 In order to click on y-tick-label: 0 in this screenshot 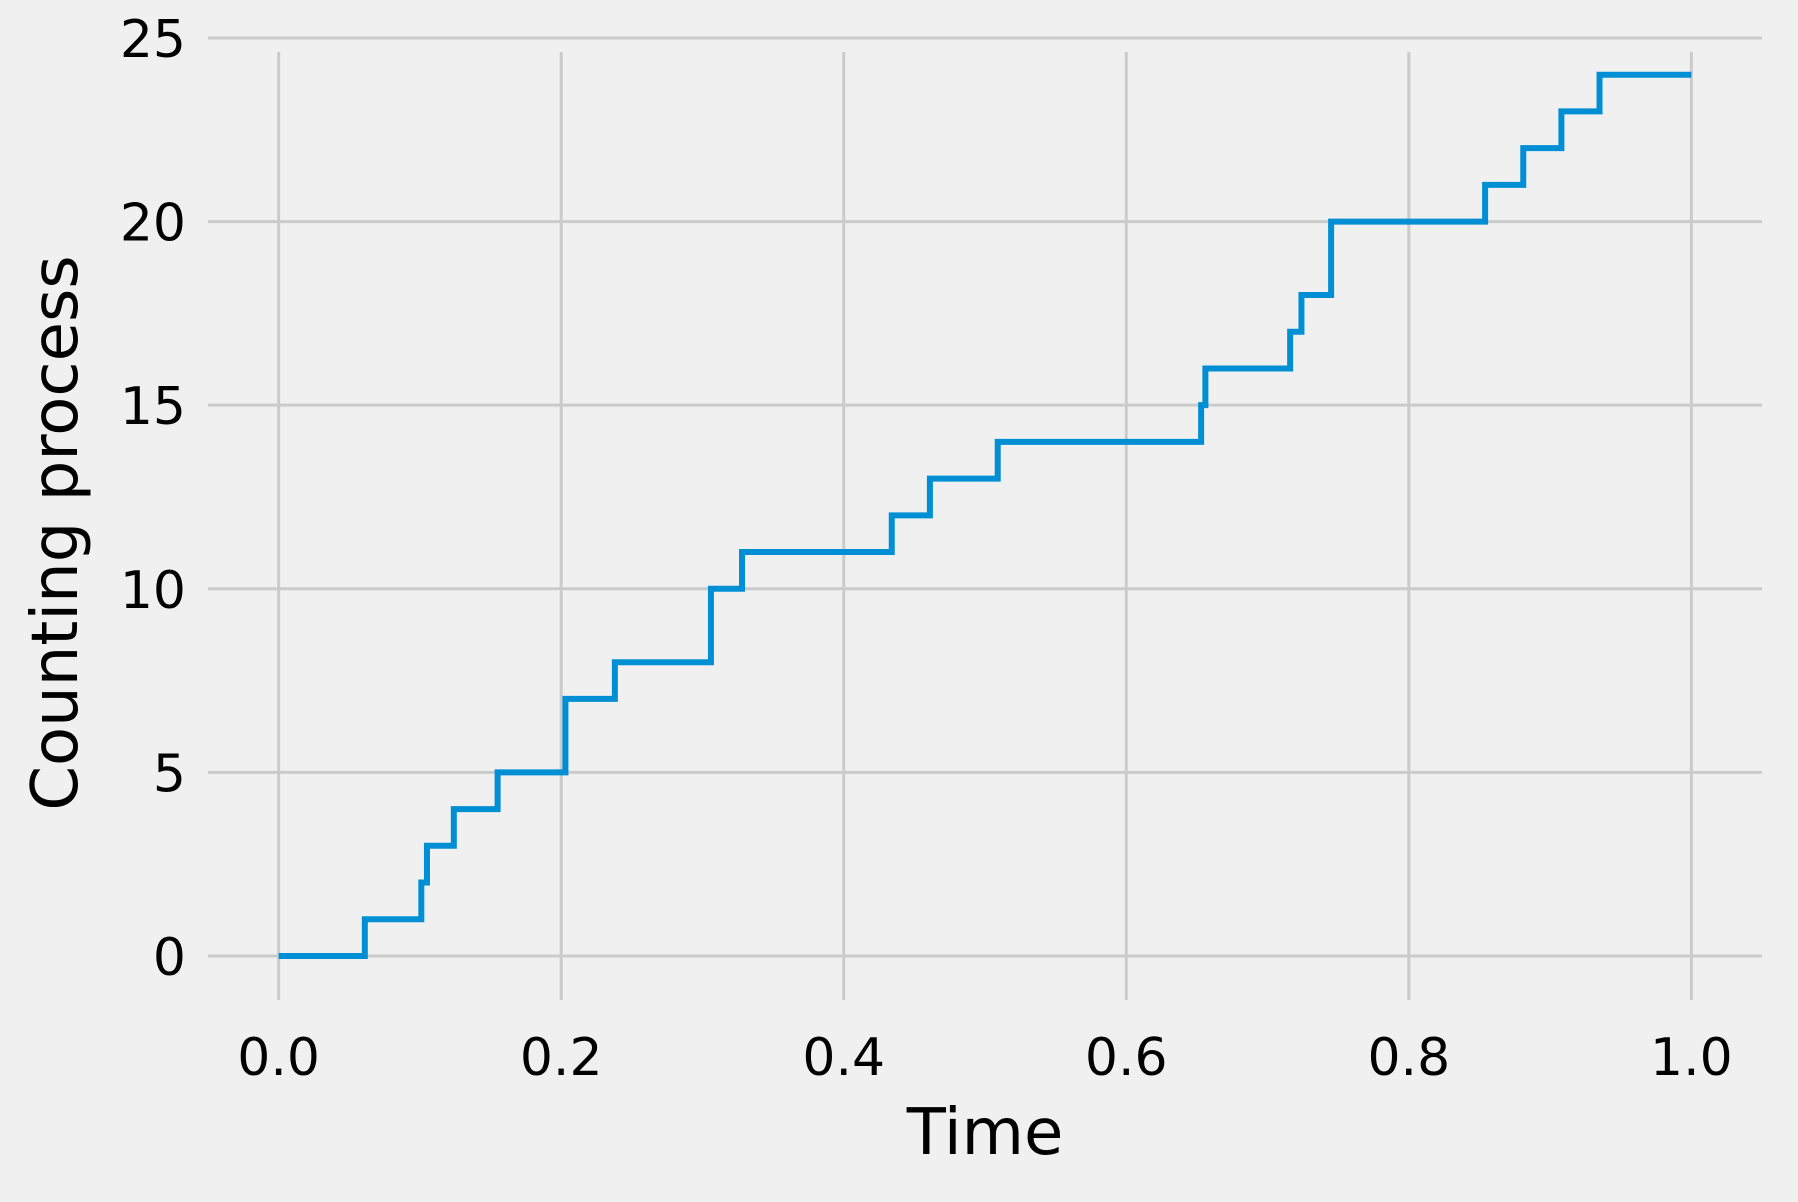, I will do `click(169, 958)`.